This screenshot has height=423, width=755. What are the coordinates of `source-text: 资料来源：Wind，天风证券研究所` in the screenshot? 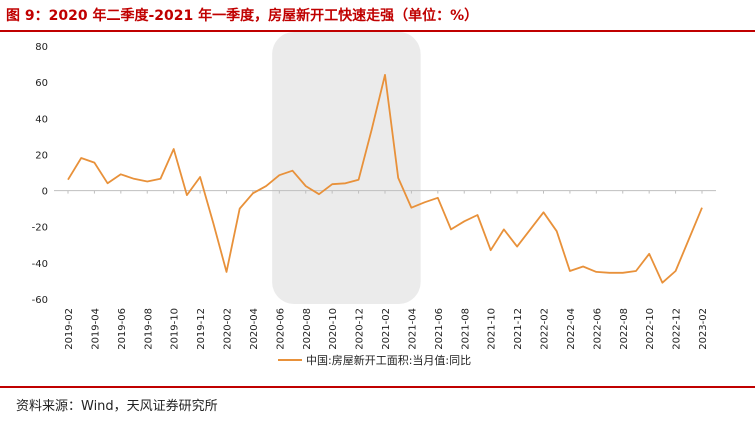 It's located at (117, 406).